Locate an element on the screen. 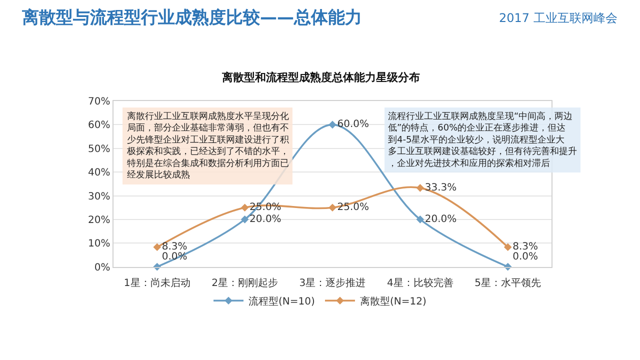  legend-label: 流程型(N=10) is located at coordinates (281, 302).